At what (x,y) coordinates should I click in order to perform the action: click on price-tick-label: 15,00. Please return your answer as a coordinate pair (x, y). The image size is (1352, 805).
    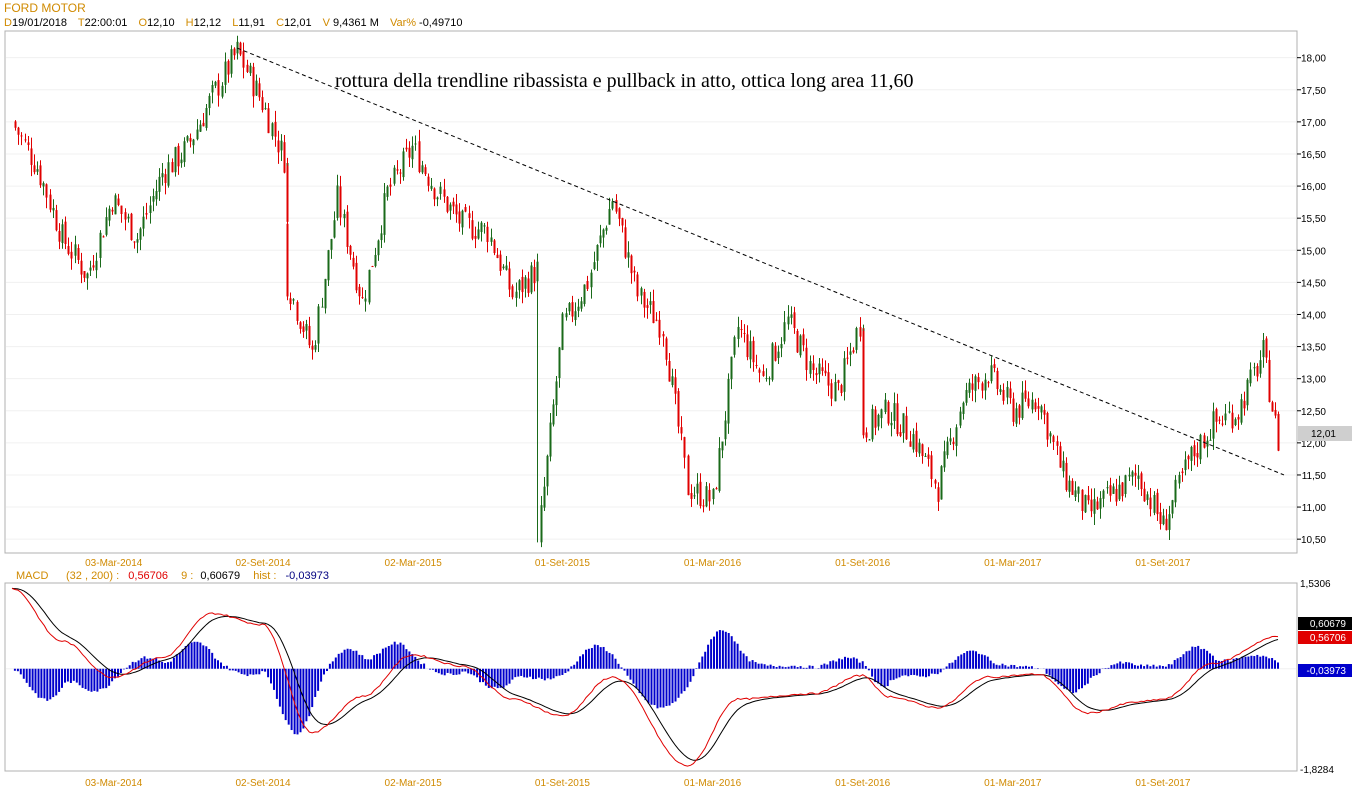
    Looking at the image, I should click on (1313, 251).